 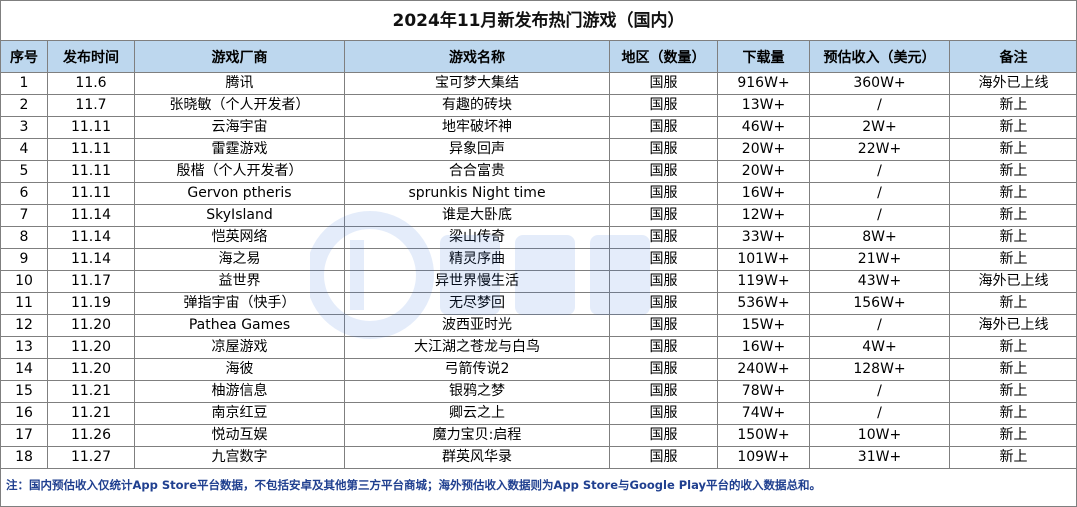 I want to click on cell-revenue: 8W+, so click(x=879, y=237).